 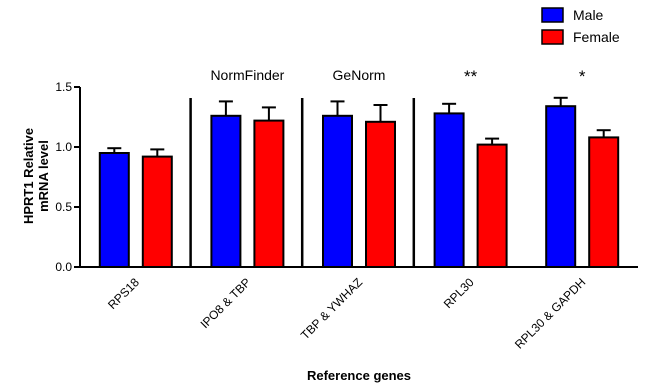 What do you see at coordinates (552, 37) in the screenshot?
I see `legend-swatch-female` at bounding box center [552, 37].